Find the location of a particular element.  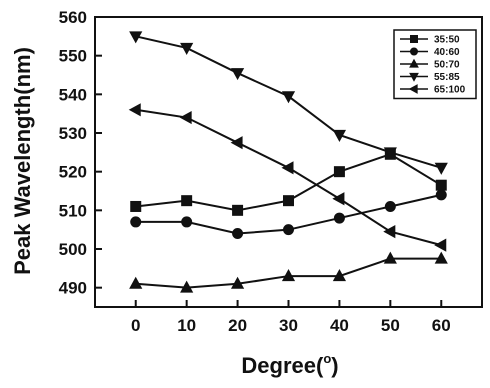

x-tick-label: 20 is located at coordinates (237, 325).